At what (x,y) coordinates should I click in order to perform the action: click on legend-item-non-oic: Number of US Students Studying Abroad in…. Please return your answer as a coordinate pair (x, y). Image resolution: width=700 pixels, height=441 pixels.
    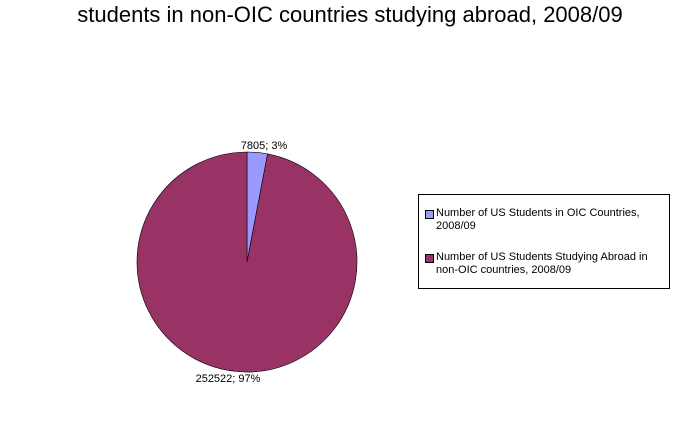
    Looking at the image, I should click on (545, 264).